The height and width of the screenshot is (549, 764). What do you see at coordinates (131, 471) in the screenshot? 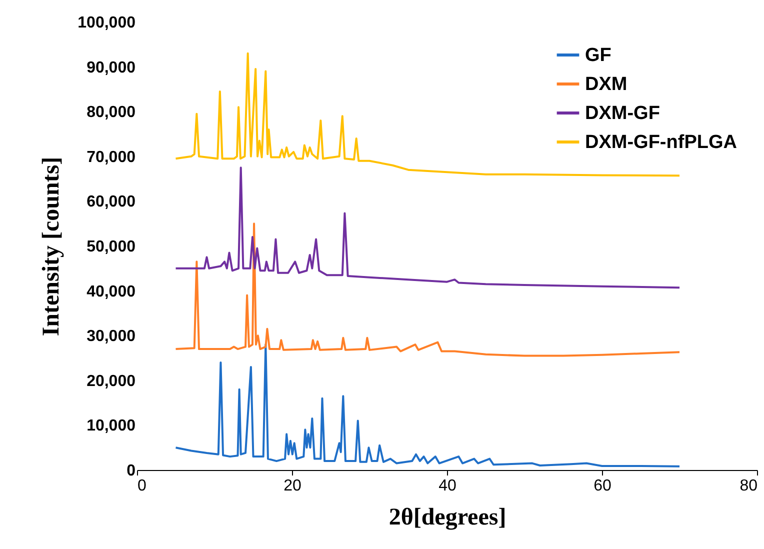
I see `y-tick-label: 0` at bounding box center [131, 471].